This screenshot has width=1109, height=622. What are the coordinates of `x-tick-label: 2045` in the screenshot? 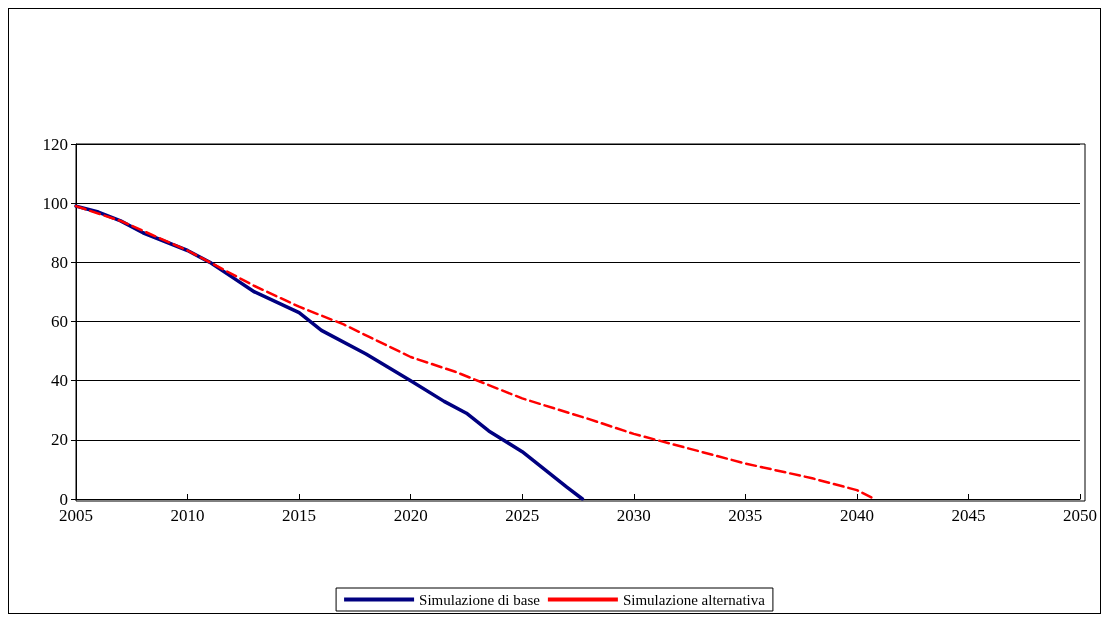 It's located at (968, 515).